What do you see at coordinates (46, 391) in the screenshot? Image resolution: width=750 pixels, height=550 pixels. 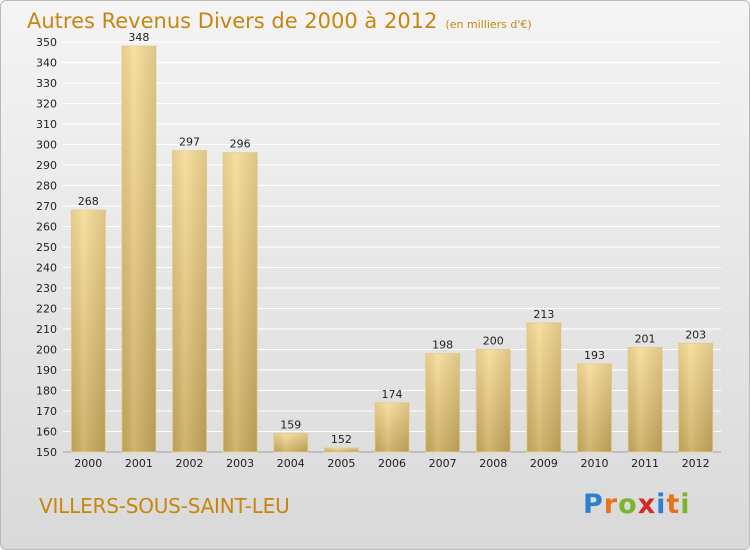 I see `y-tick-label: 180` at bounding box center [46, 391].